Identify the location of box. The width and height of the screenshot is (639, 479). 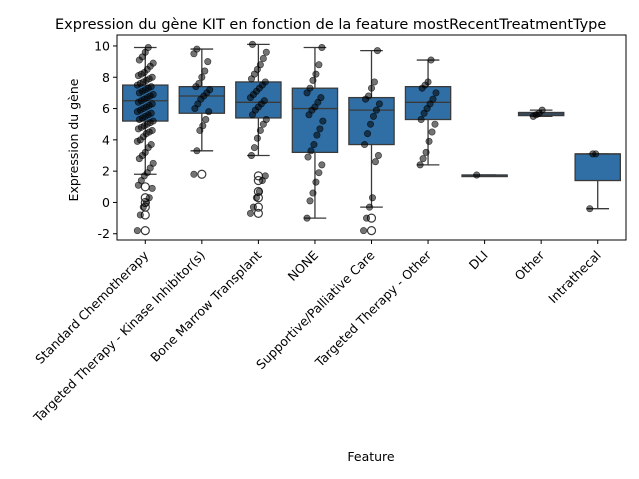
(597, 167).